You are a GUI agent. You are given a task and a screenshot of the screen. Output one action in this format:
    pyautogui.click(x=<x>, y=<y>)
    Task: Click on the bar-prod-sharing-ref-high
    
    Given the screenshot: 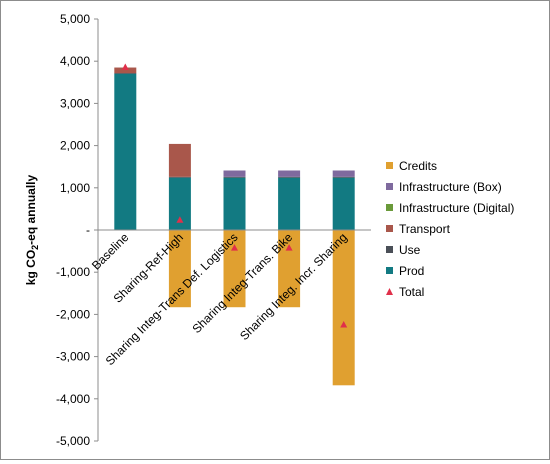 What is the action you would take?
    pyautogui.click(x=179, y=203)
    